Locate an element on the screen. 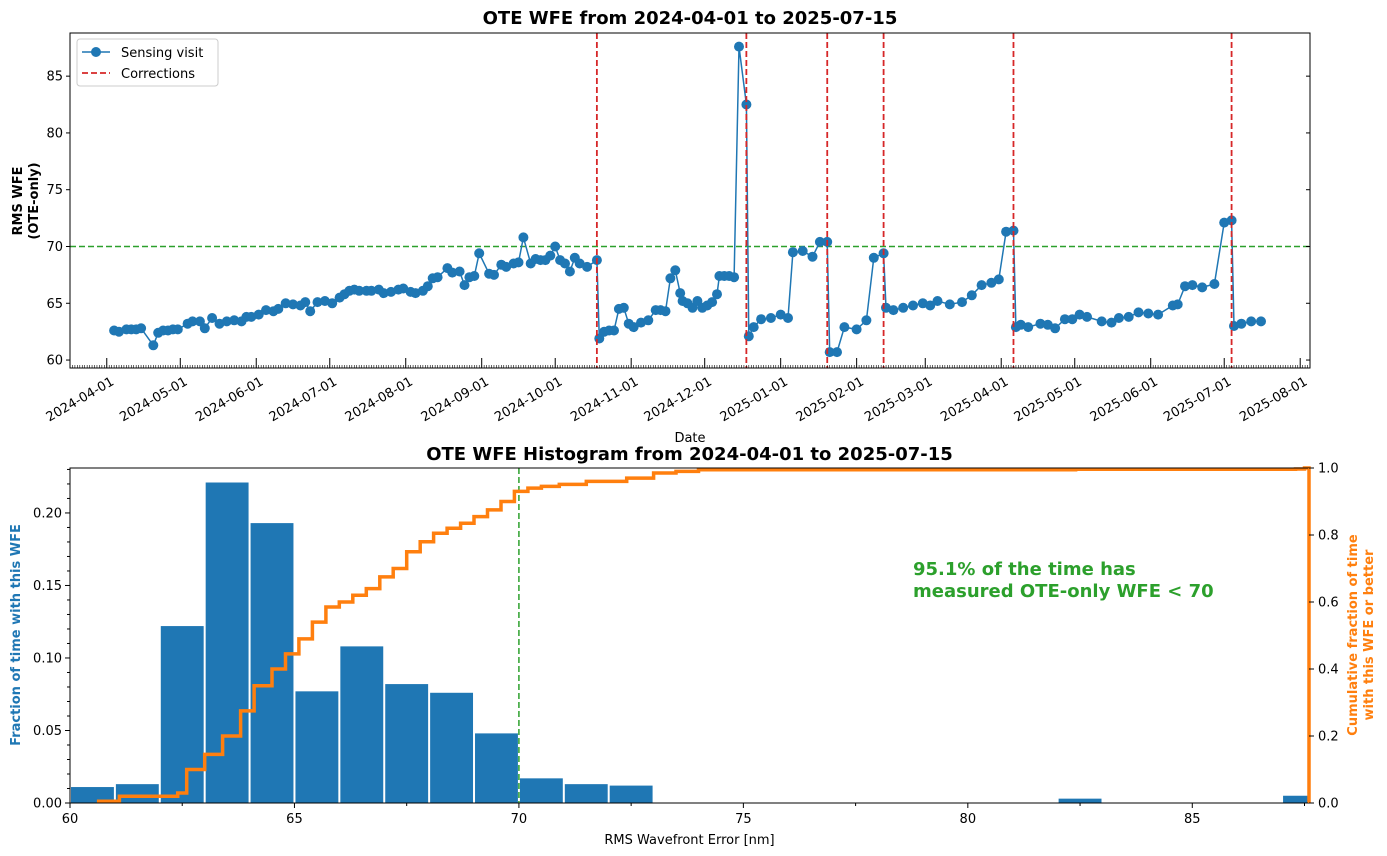 The width and height of the screenshot is (1387, 856). chart-title: OTE WFE from 2024-04-01 to 2025-07-15 is located at coordinates (690, 18).